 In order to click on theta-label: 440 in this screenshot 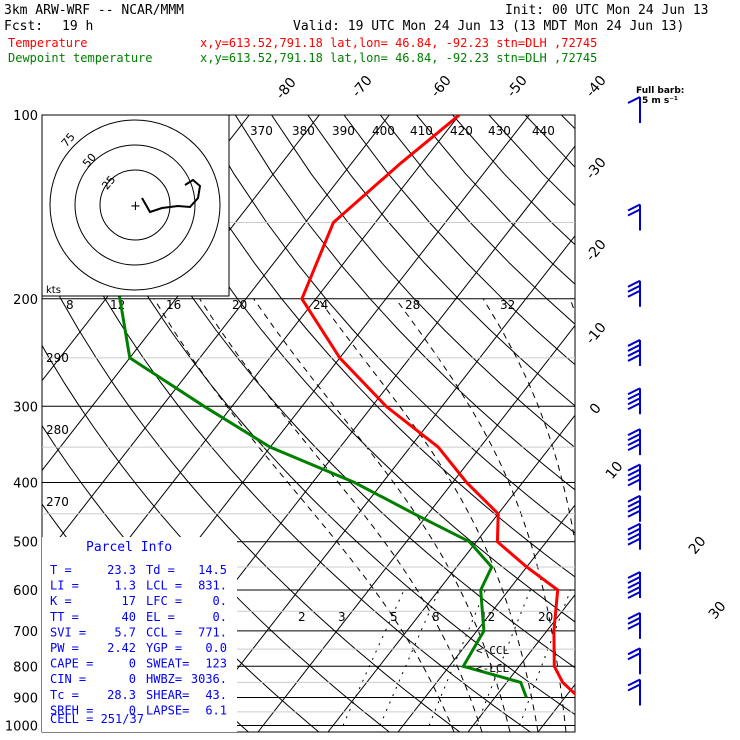, I will do `click(543, 131)`.